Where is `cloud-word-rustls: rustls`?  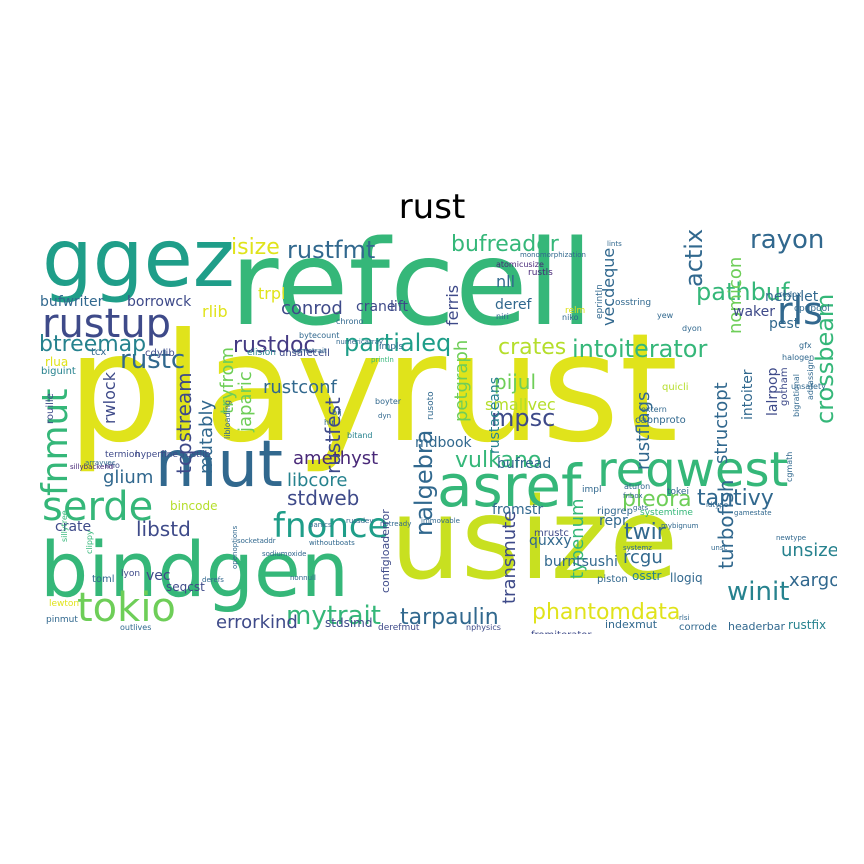 cloud-word-rustls: rustls is located at coordinates (540, 273).